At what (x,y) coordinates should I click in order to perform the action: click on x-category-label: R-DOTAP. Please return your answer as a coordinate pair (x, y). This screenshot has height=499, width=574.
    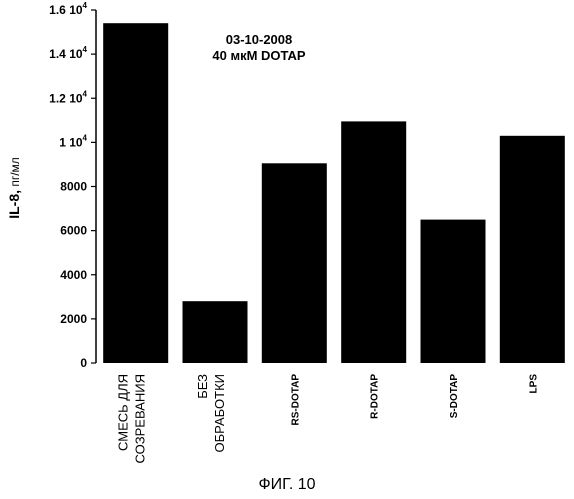
    Looking at the image, I should click on (375, 396).